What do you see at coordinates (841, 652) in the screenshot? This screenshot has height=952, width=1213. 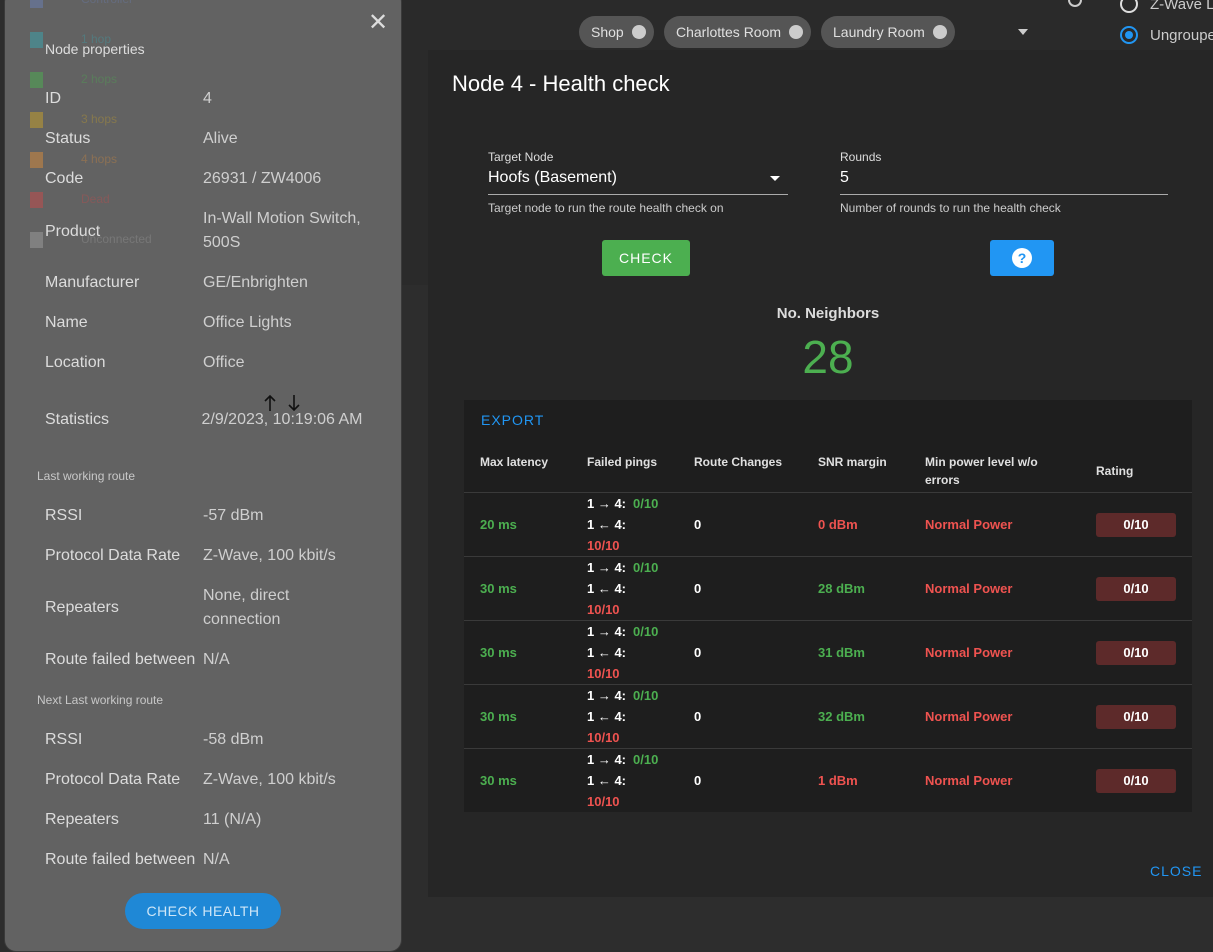 I see `snr-margin: 31 dBm` at bounding box center [841, 652].